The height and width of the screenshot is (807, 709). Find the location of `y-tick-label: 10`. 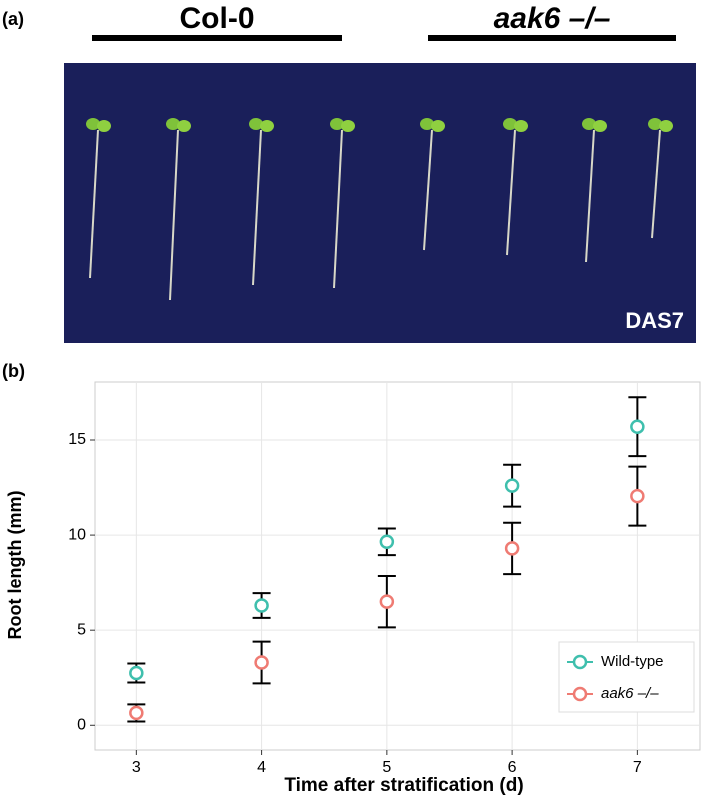

y-tick-label: 10 is located at coordinates (77, 534).